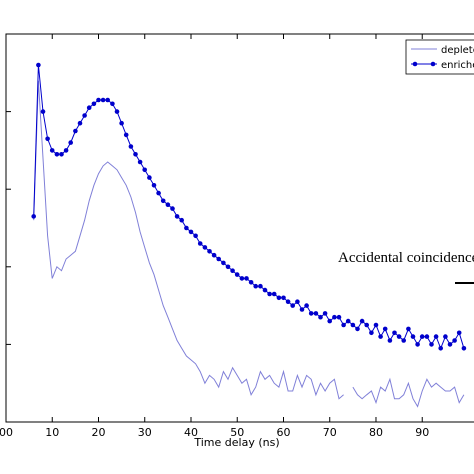 Image resolution: width=474 pixels, height=474 pixels. Describe the element at coordinates (457, 65) in the screenshot. I see `legend-enriched-label: enriched` at that location.